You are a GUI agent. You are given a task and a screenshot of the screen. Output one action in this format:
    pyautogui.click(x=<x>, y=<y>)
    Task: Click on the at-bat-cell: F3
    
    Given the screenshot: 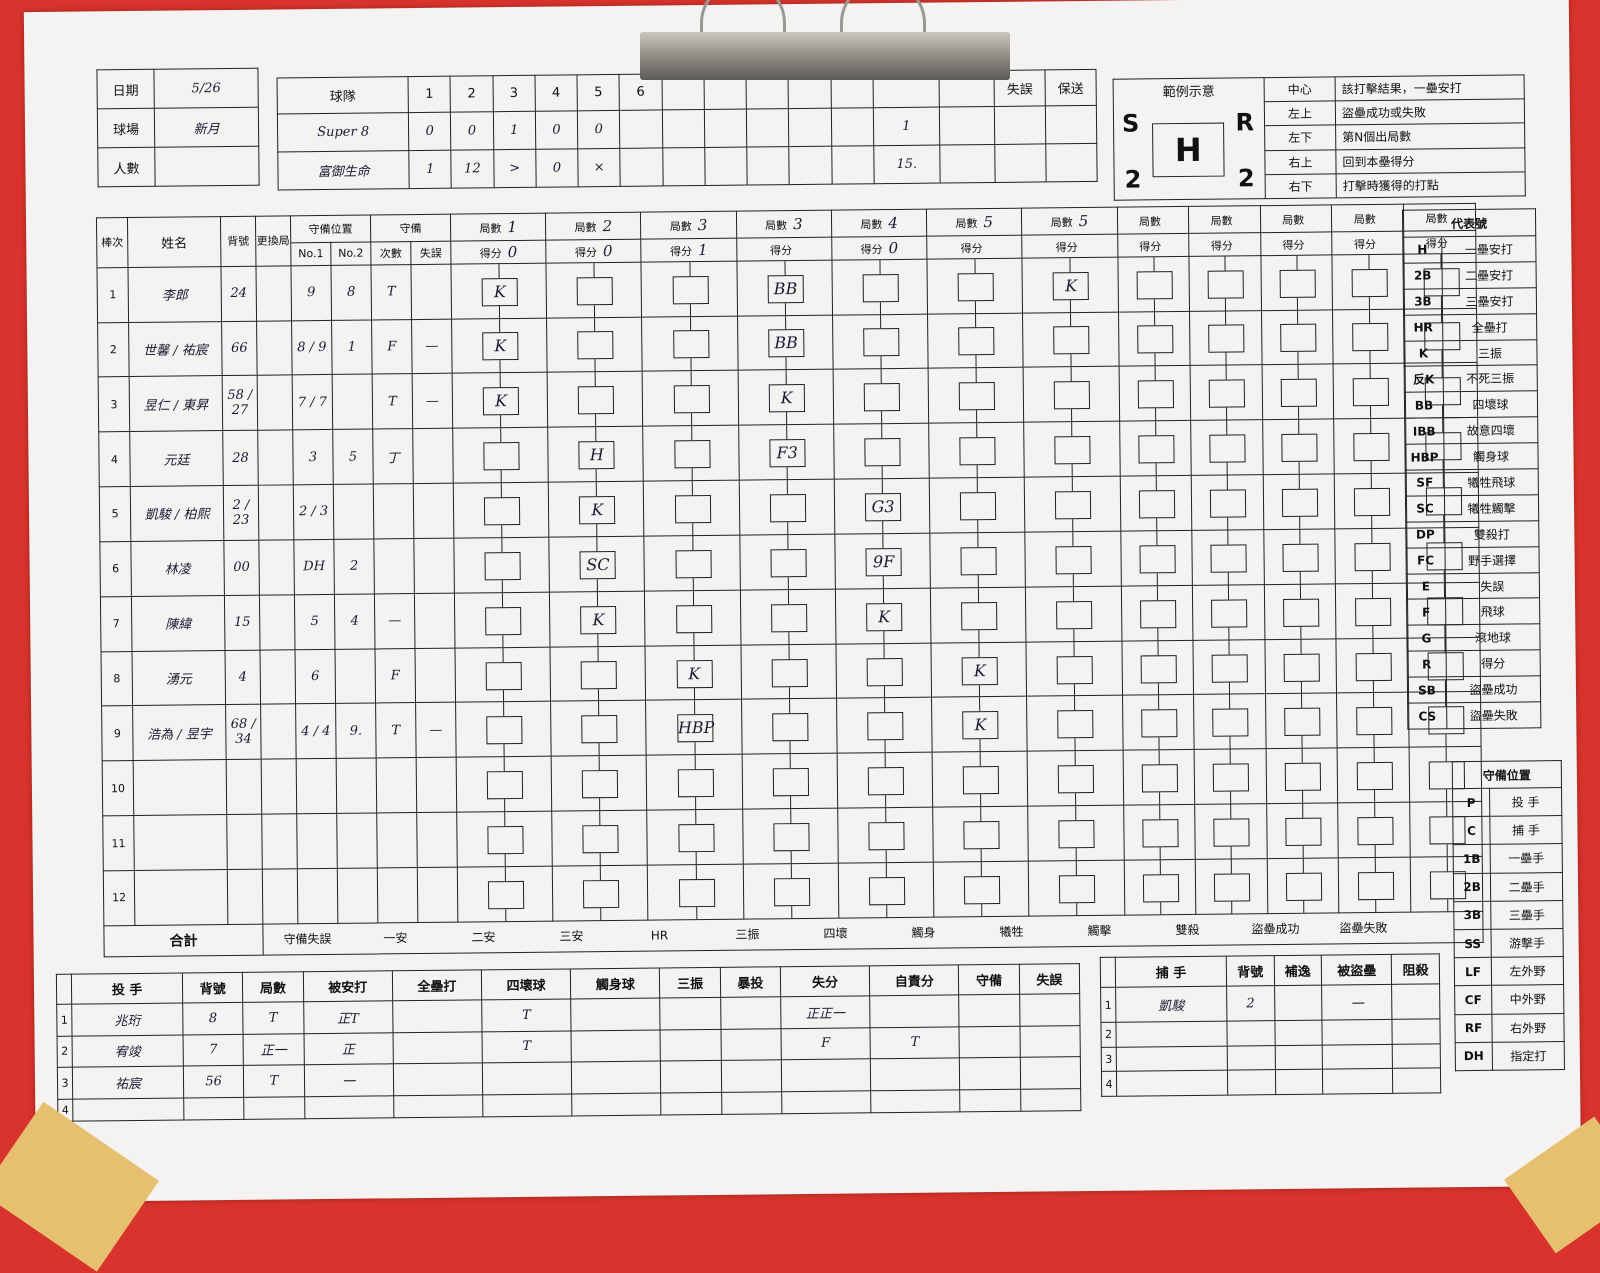 What is the action you would take?
    pyautogui.click(x=786, y=452)
    